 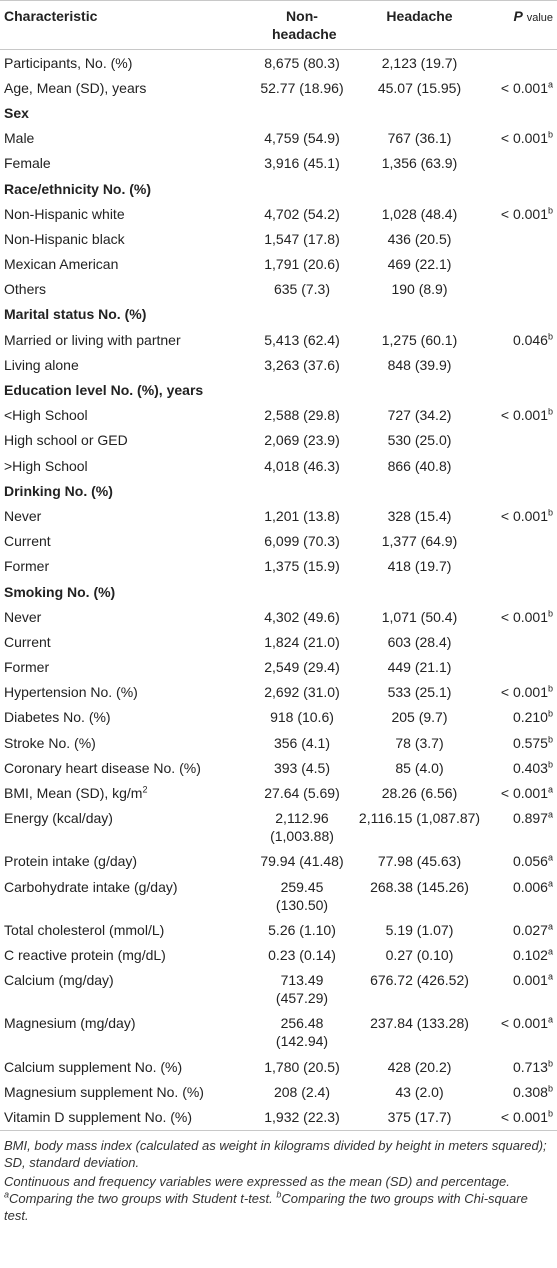 What do you see at coordinates (521, 895) in the screenshot?
I see `p-value-cell: 0.006a` at bounding box center [521, 895].